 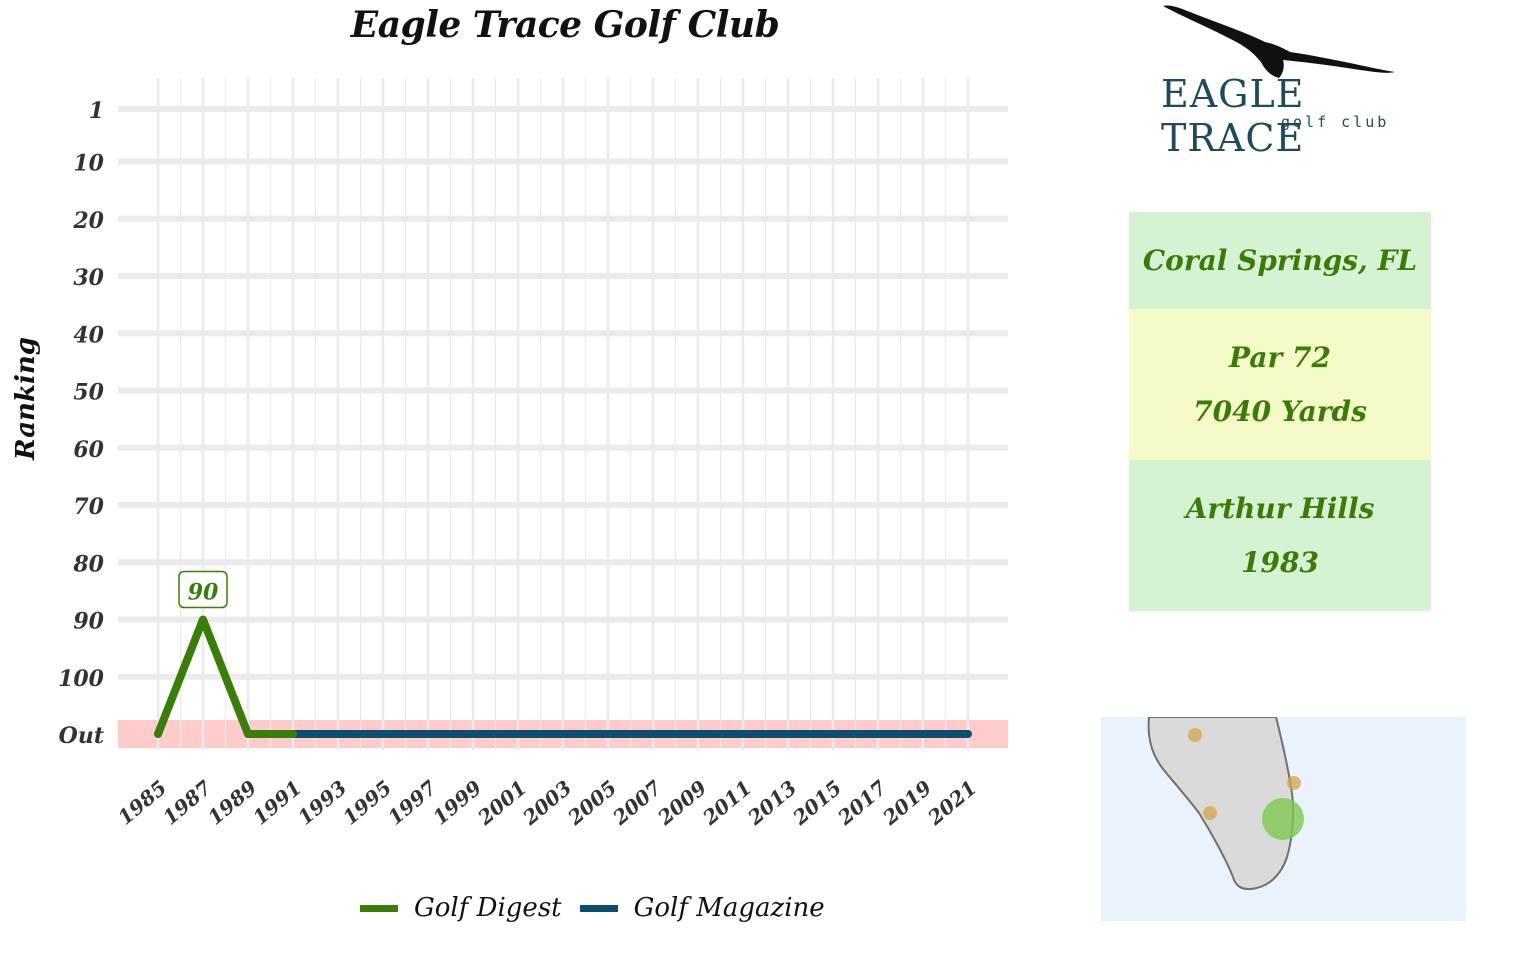 What do you see at coordinates (565, 25) in the screenshot?
I see `chart-title: Eagle Trace Golf Club` at bounding box center [565, 25].